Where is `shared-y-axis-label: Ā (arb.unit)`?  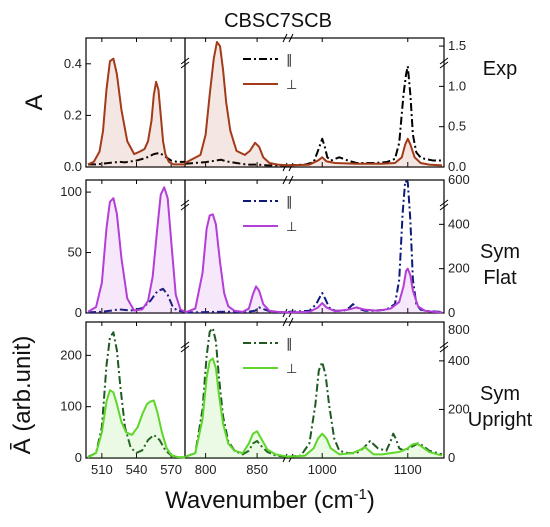
shared-y-axis-label: Ā (arb.unit) is located at coordinates (22, 395).